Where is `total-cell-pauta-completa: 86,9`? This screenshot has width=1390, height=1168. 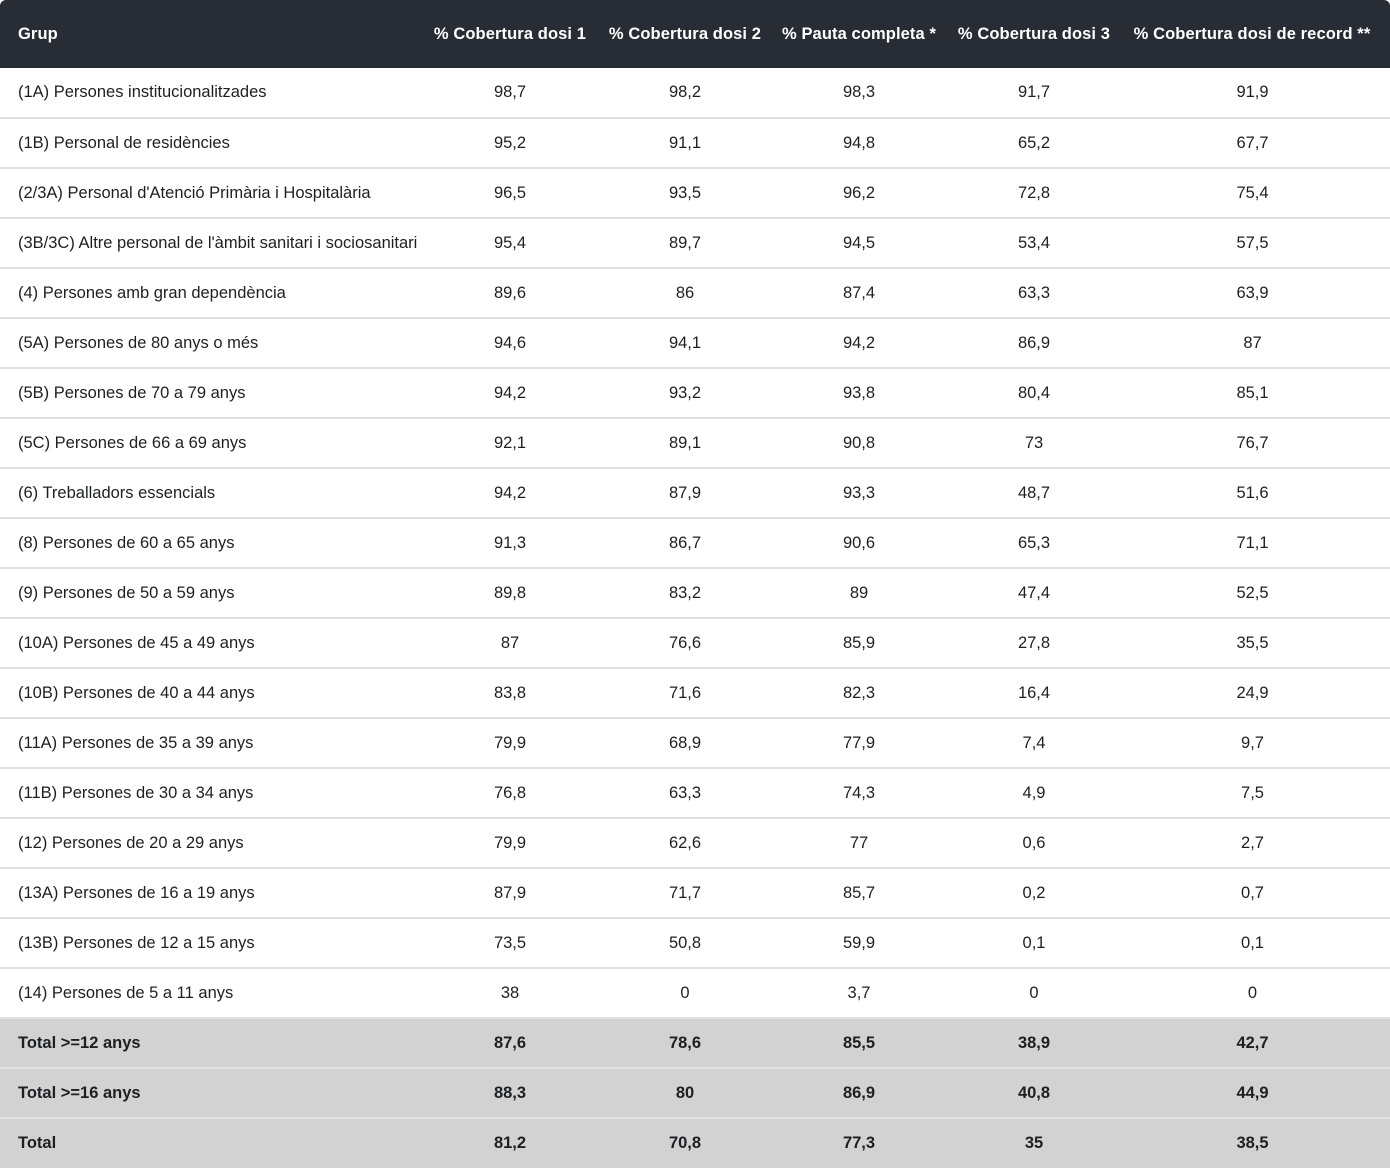
total-cell-pauta-completa: 86,9 is located at coordinates (859, 1093).